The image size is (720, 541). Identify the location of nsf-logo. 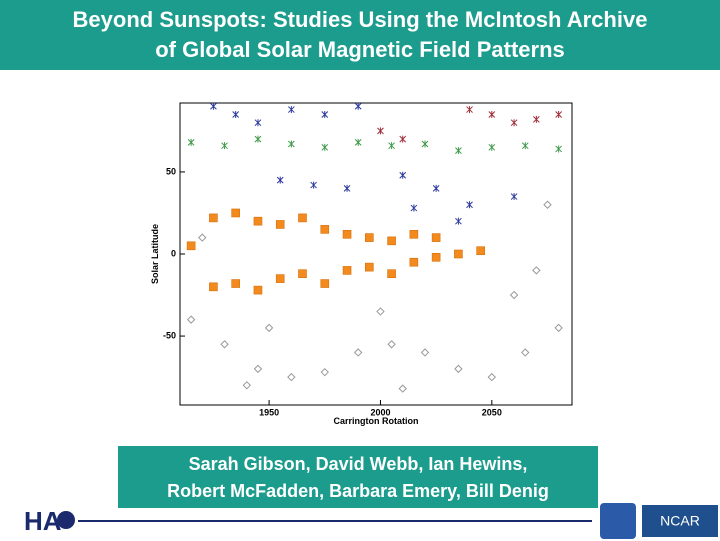
(618, 521).